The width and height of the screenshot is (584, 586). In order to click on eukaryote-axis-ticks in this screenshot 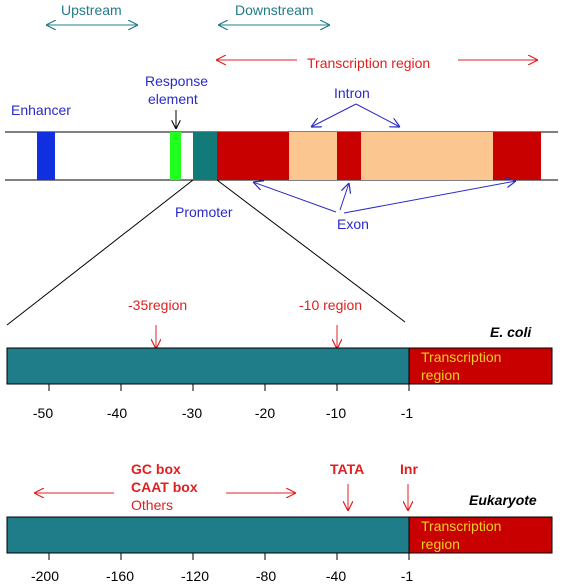, I will do `click(229, 556)`.